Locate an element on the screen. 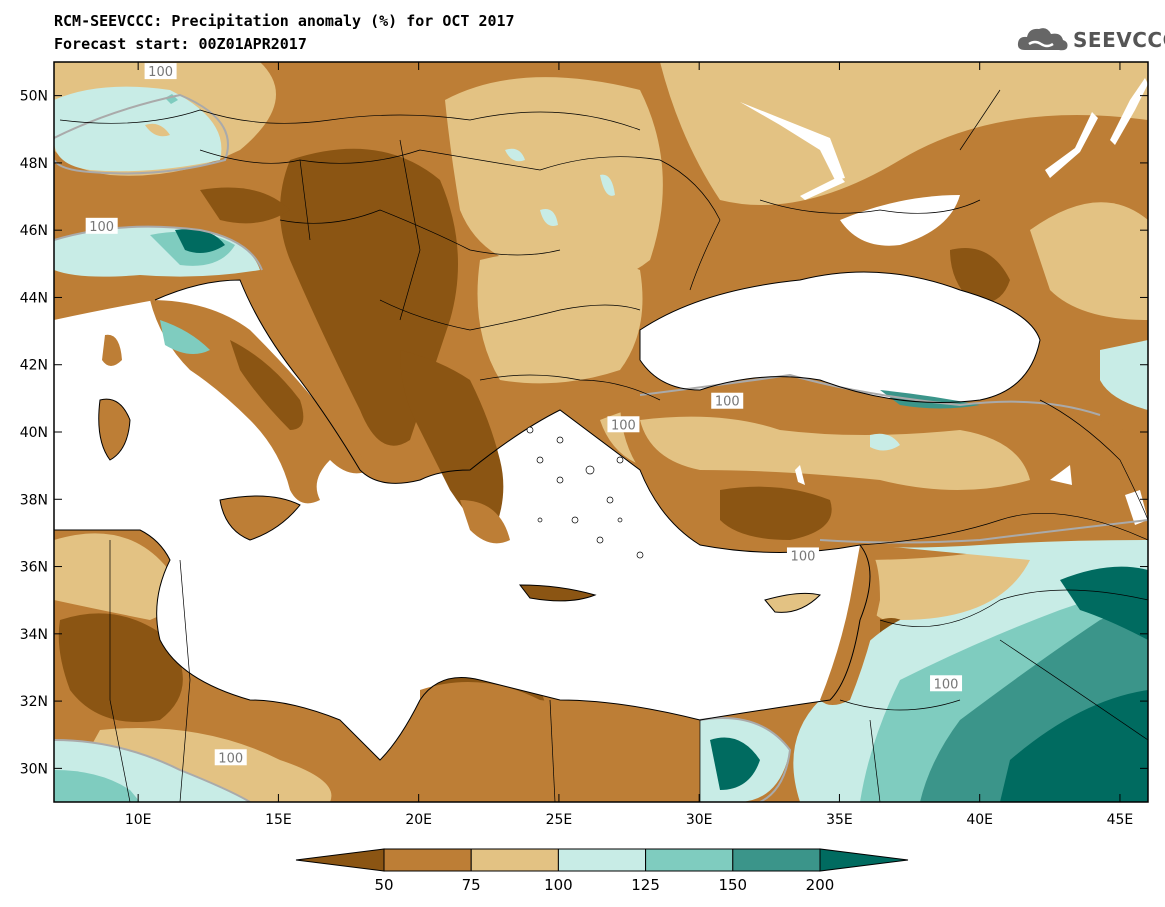 This screenshot has width=1165, height=907. lat-tick-label: 44N is located at coordinates (34, 298).